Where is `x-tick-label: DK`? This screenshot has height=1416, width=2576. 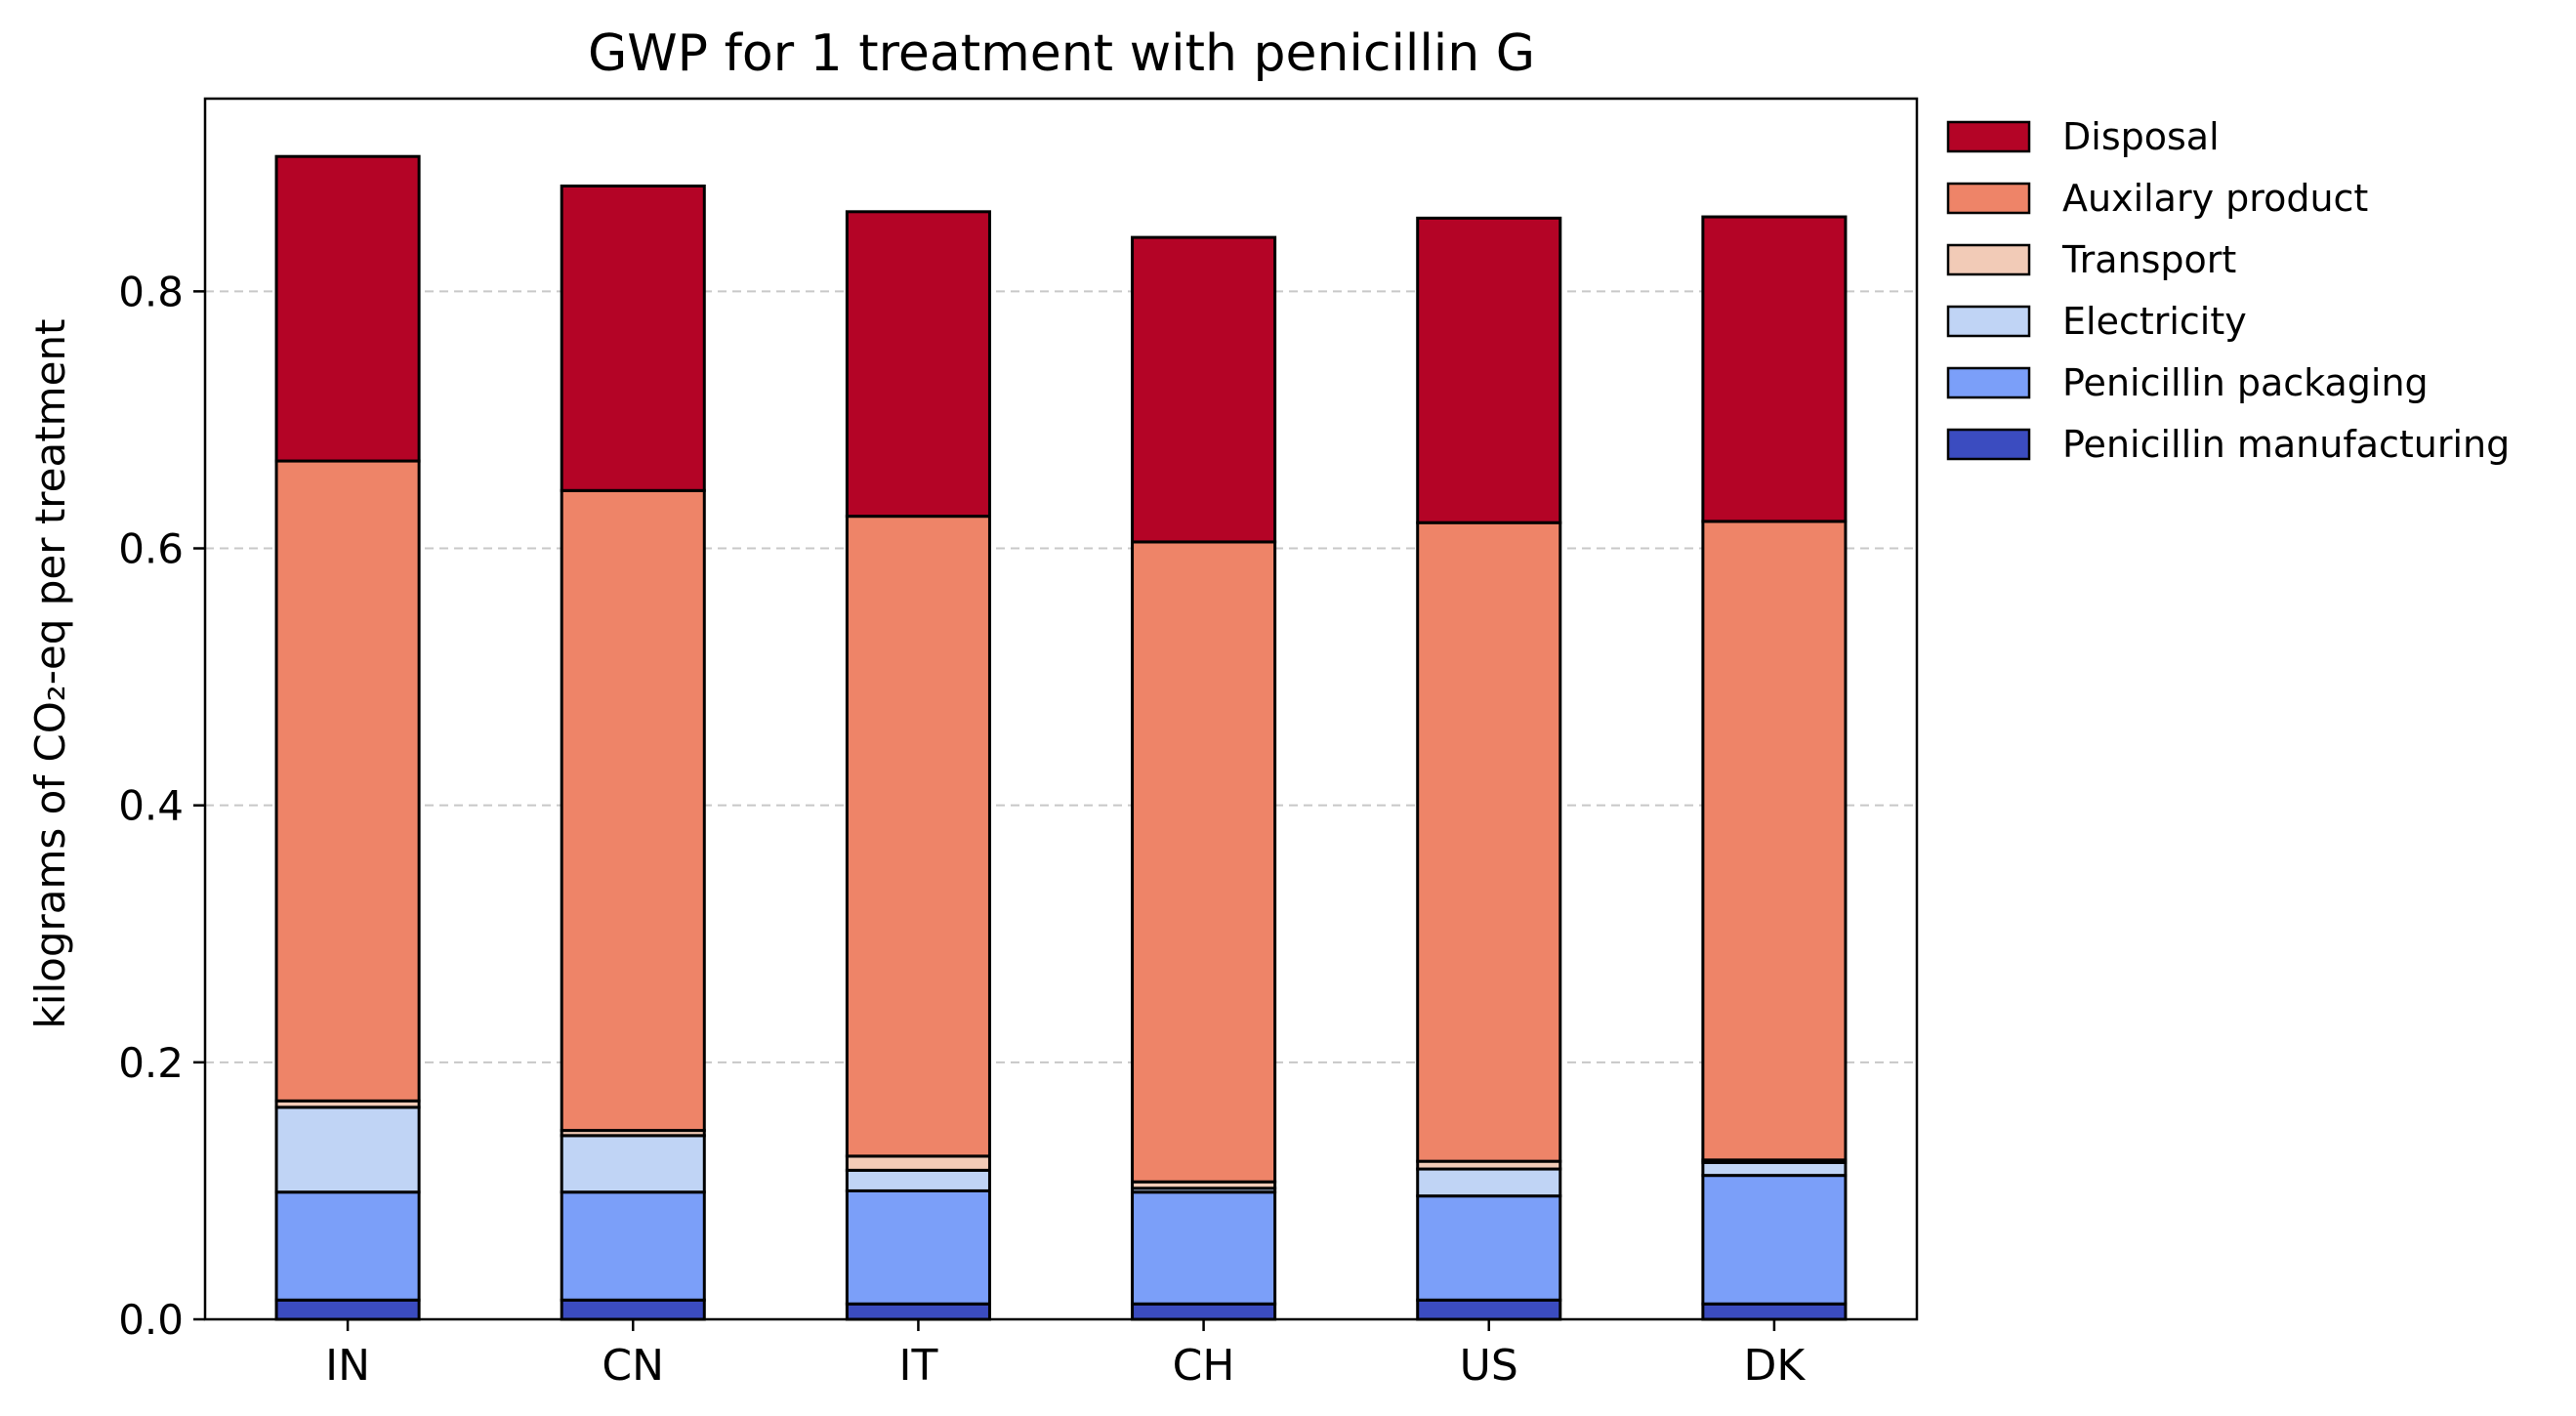
x-tick-label: DK is located at coordinates (1775, 1366).